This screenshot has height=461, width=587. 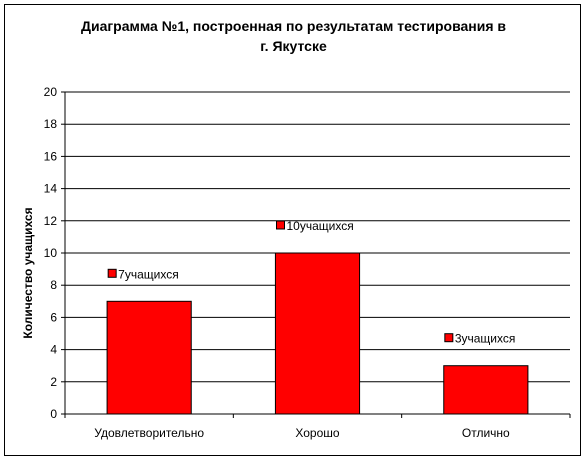 I want to click on y-tick-label: 4, so click(x=53, y=350).